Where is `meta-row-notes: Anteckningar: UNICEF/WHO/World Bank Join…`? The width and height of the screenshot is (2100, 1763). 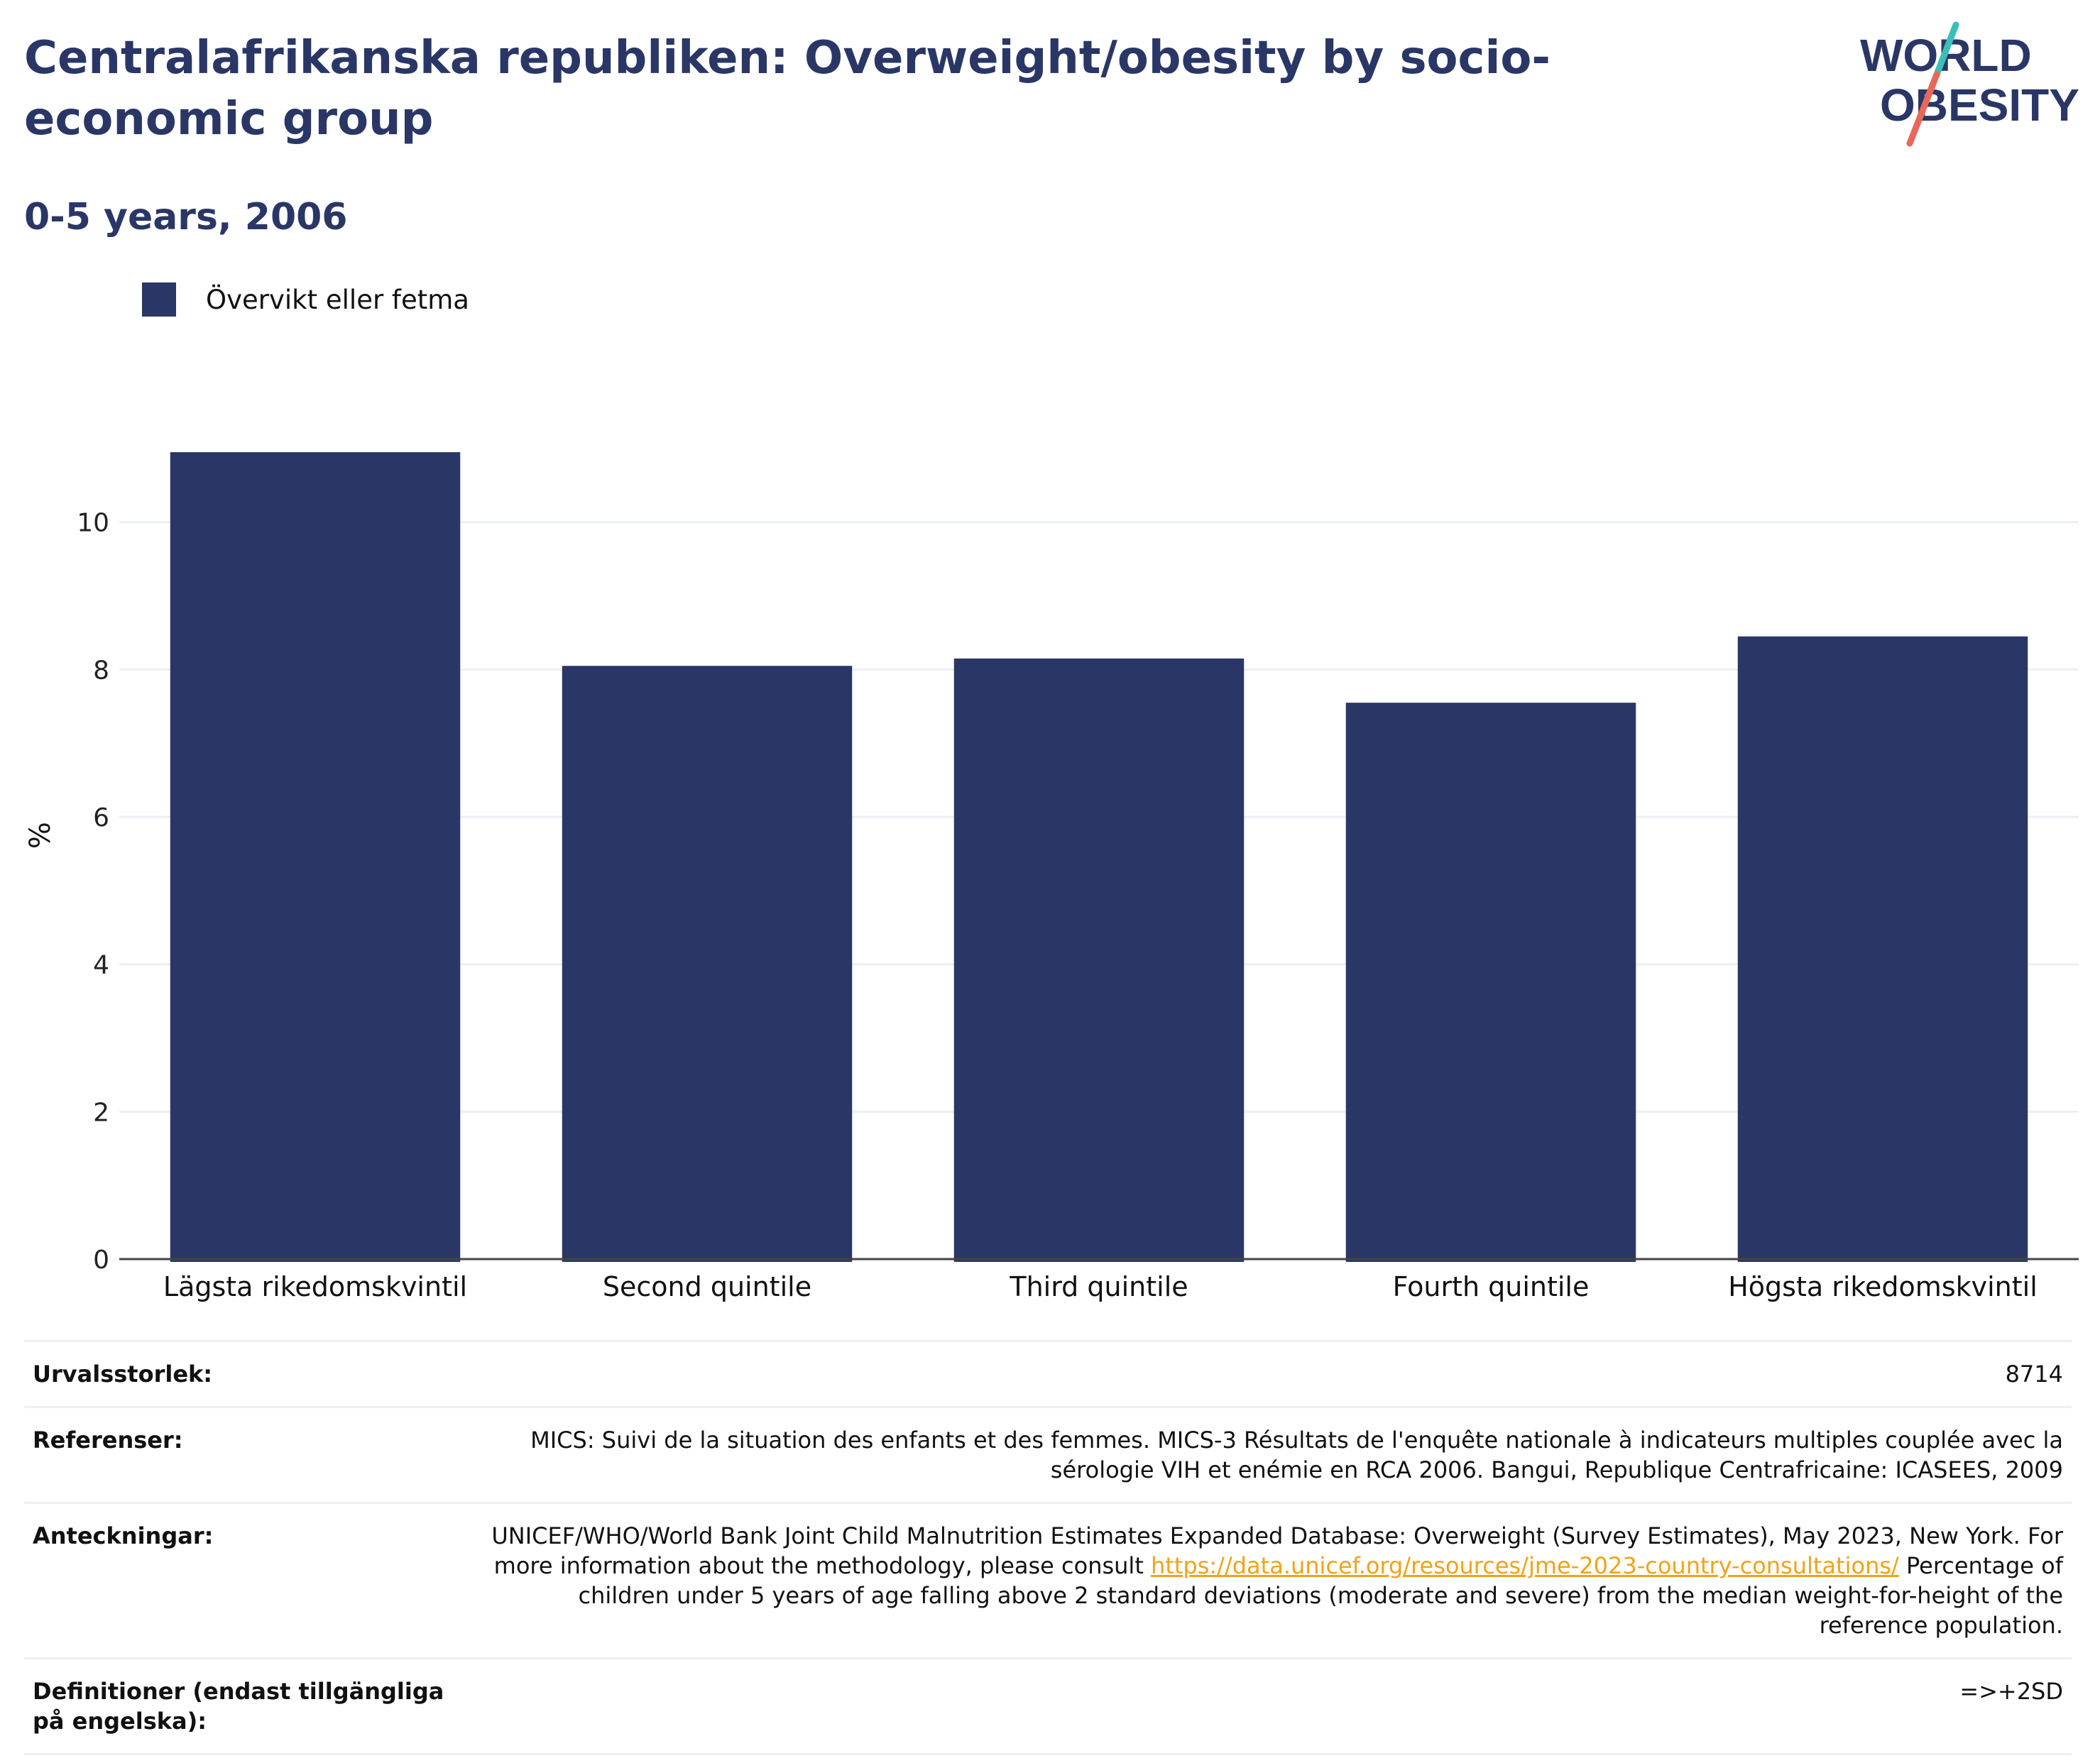 meta-row-notes: Anteckningar: UNICEF/WHO/World Bank Join… is located at coordinates (1048, 1579).